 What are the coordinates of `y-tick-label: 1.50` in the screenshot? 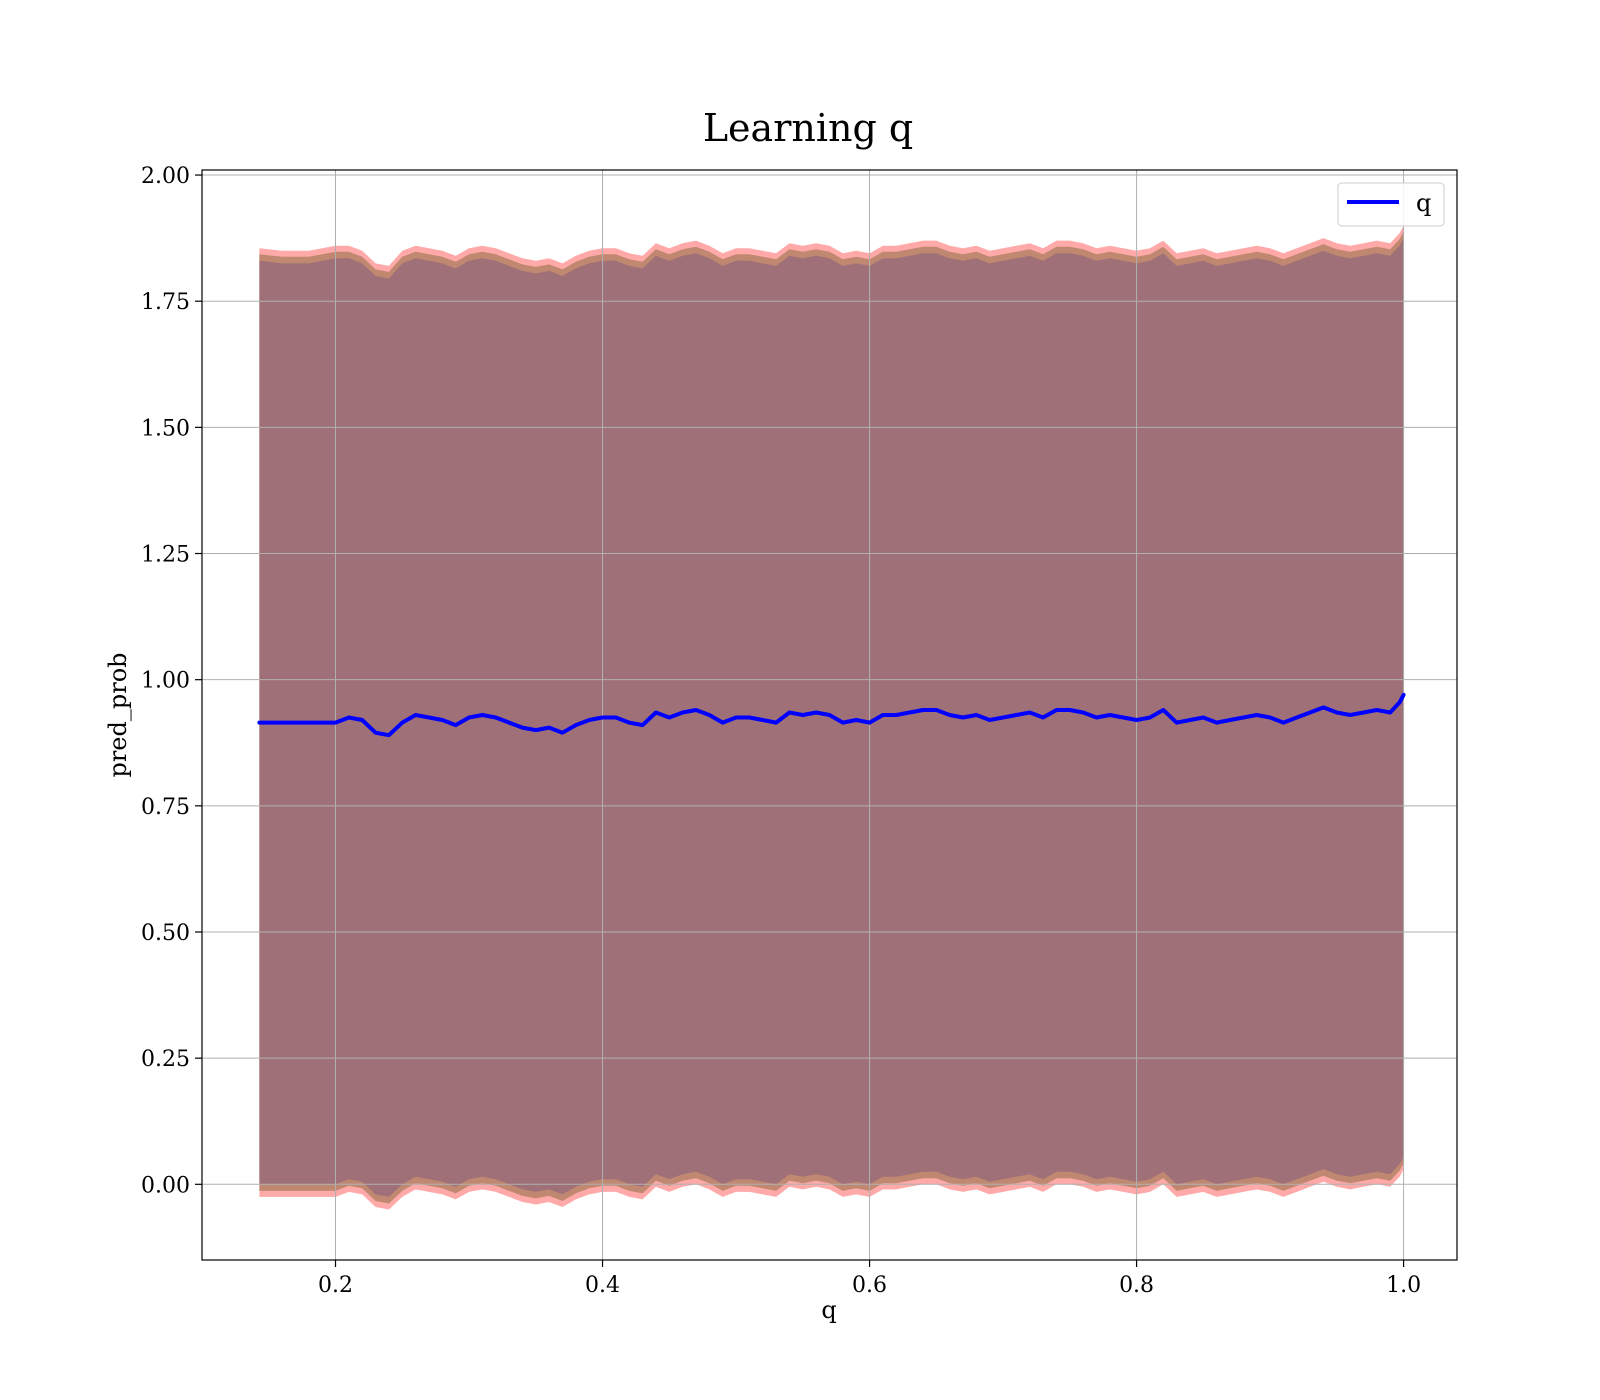 It's located at (165, 428).